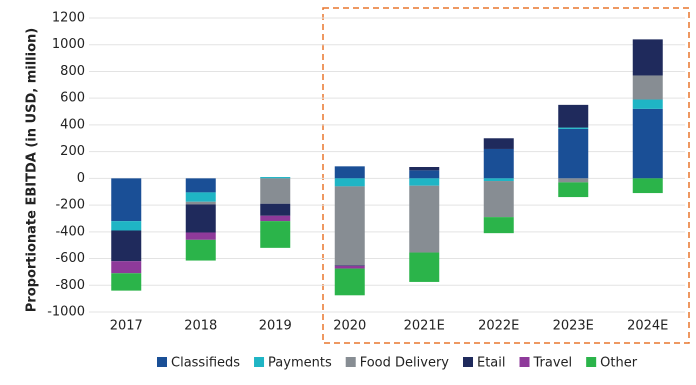 This screenshot has width=696, height=385. I want to click on x-tick-label: 2018, so click(200, 326).